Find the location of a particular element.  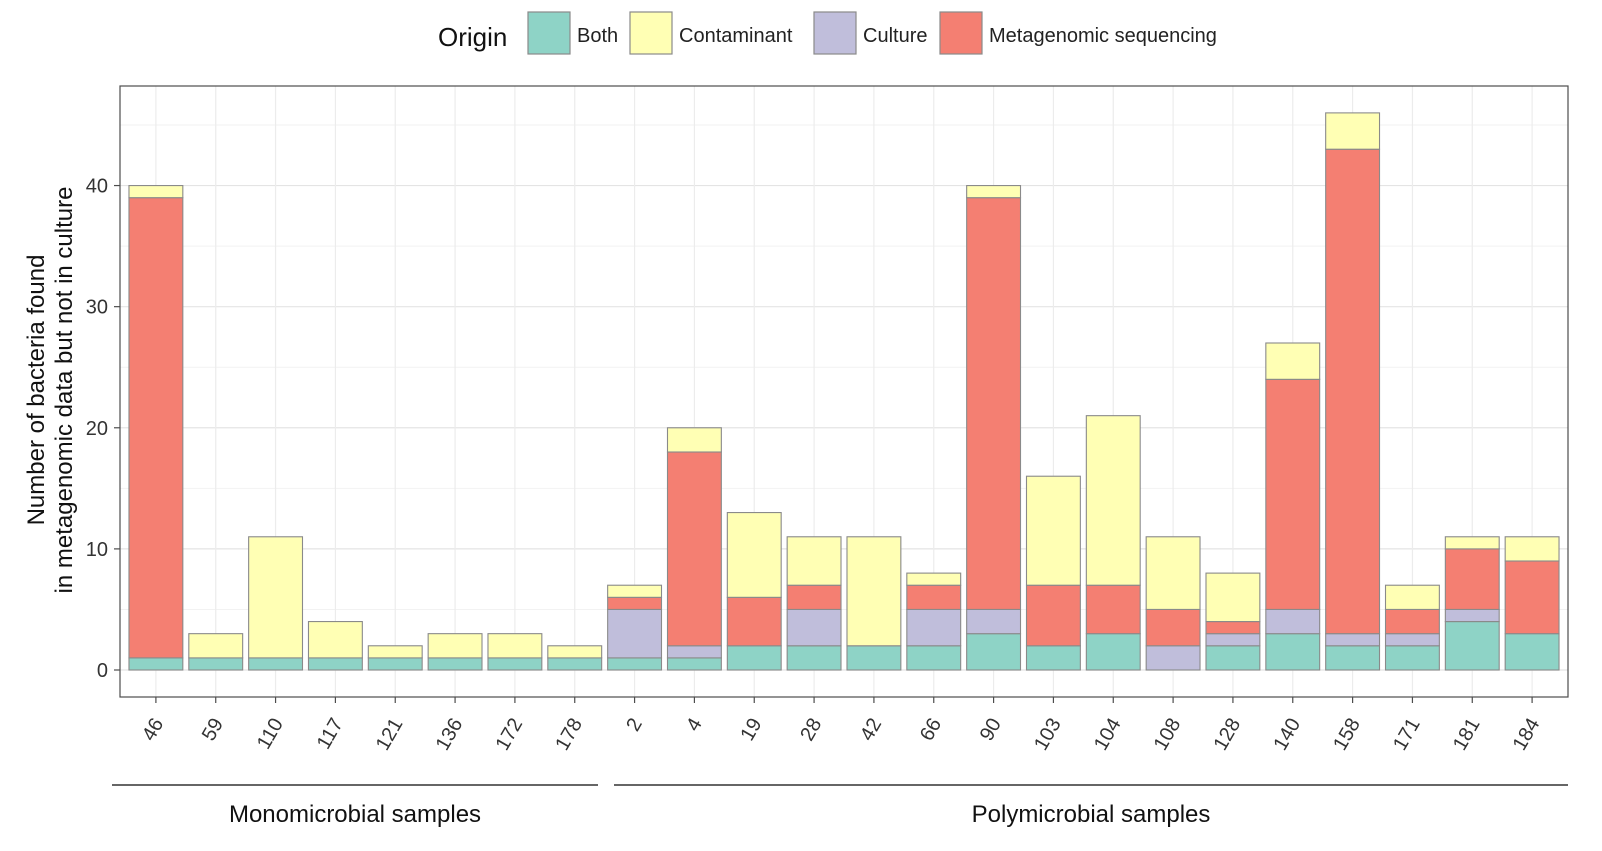

x-tick-label: 178 is located at coordinates (569, 735).